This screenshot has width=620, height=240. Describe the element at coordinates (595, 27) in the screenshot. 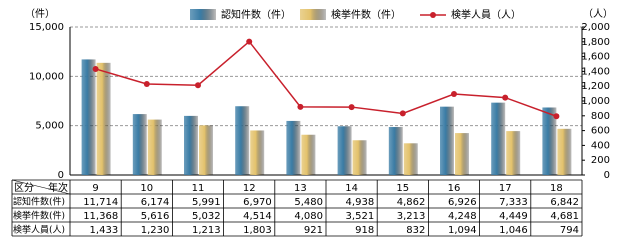

I see `y2-tick-label: 2,000` at that location.